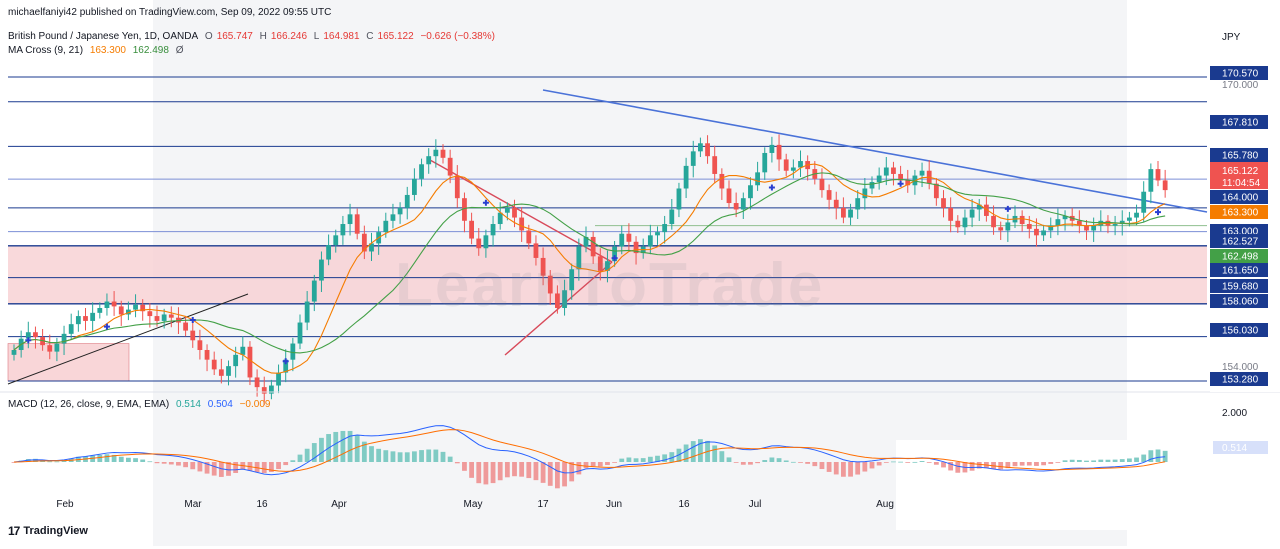 Image resolution: width=1280 pixels, height=549 pixels. Describe the element at coordinates (1240, 287) in the screenshot. I see `price-label: 159.680` at that location.